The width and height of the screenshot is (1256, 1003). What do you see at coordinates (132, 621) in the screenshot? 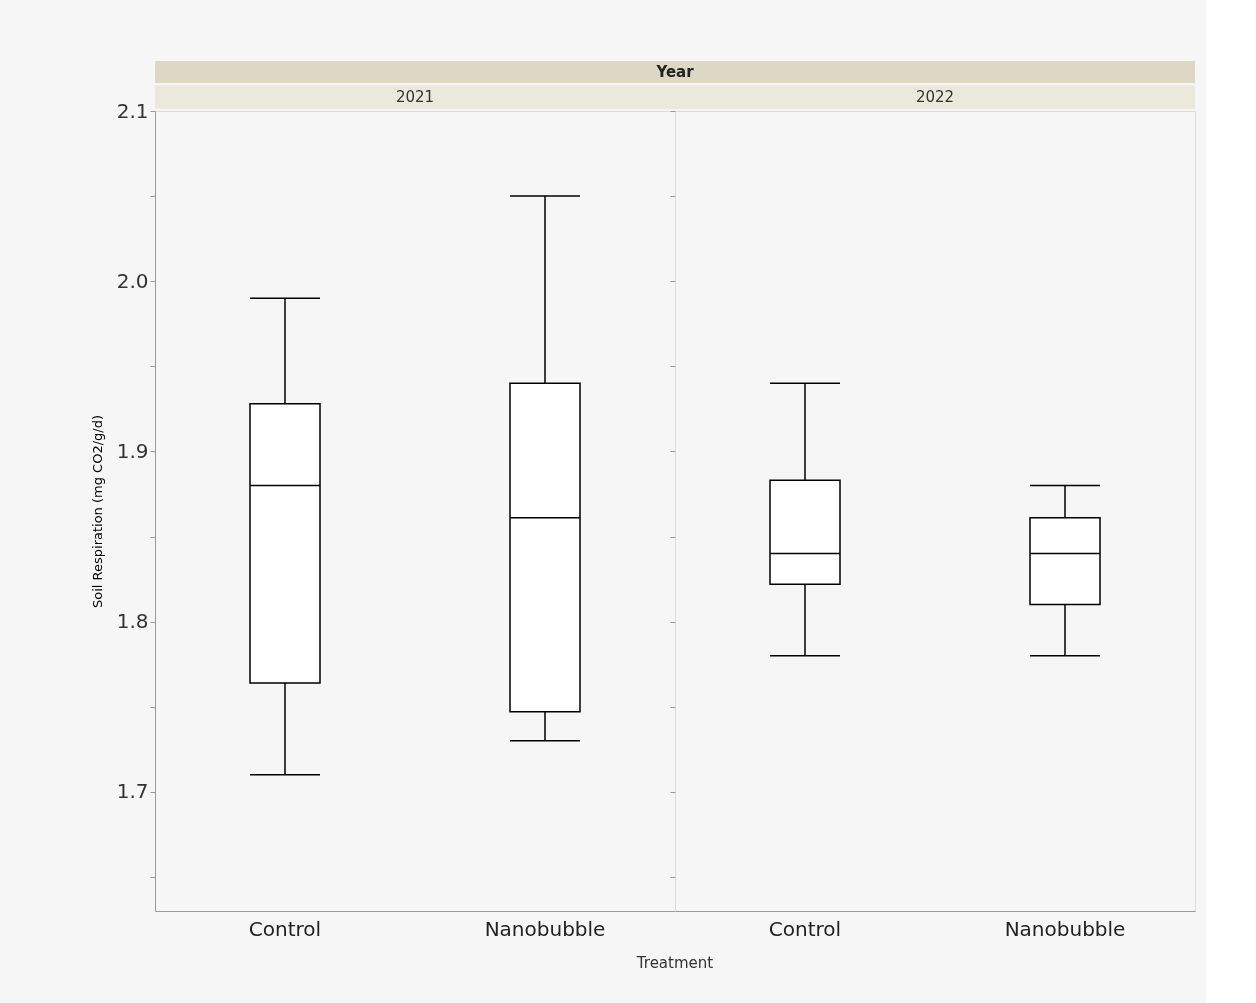
I see `y-tick-label: 1.8` at bounding box center [132, 621].